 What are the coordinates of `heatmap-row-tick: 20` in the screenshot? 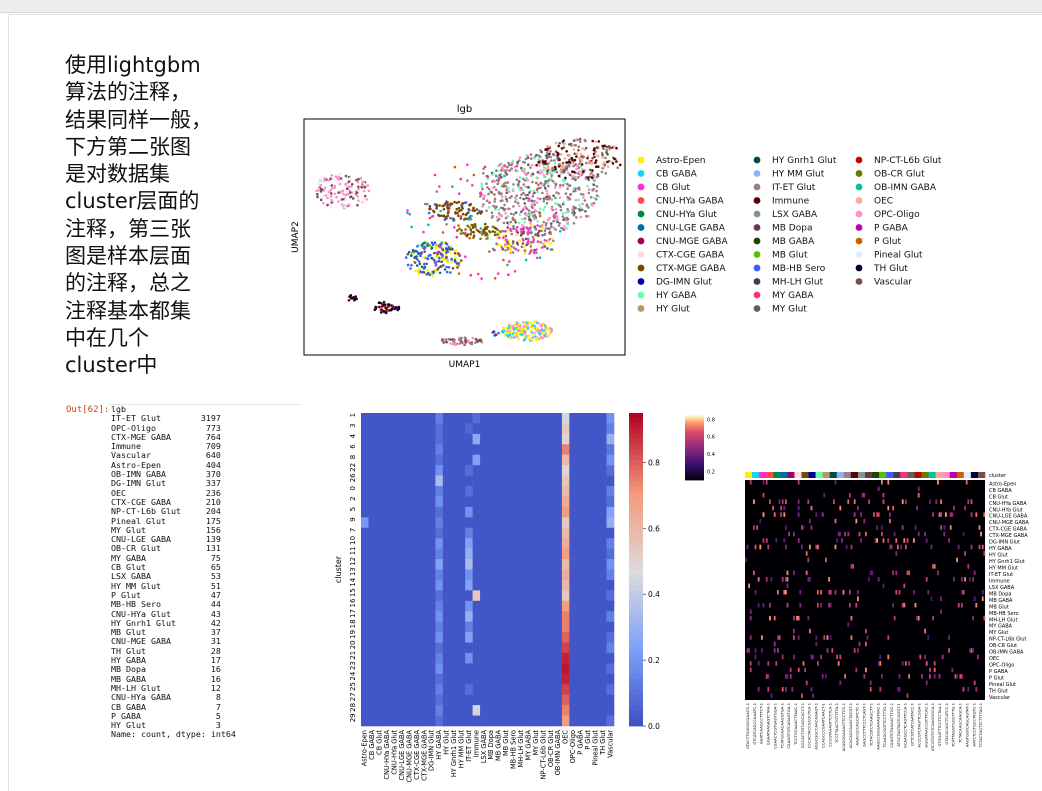 It's located at (353, 644).